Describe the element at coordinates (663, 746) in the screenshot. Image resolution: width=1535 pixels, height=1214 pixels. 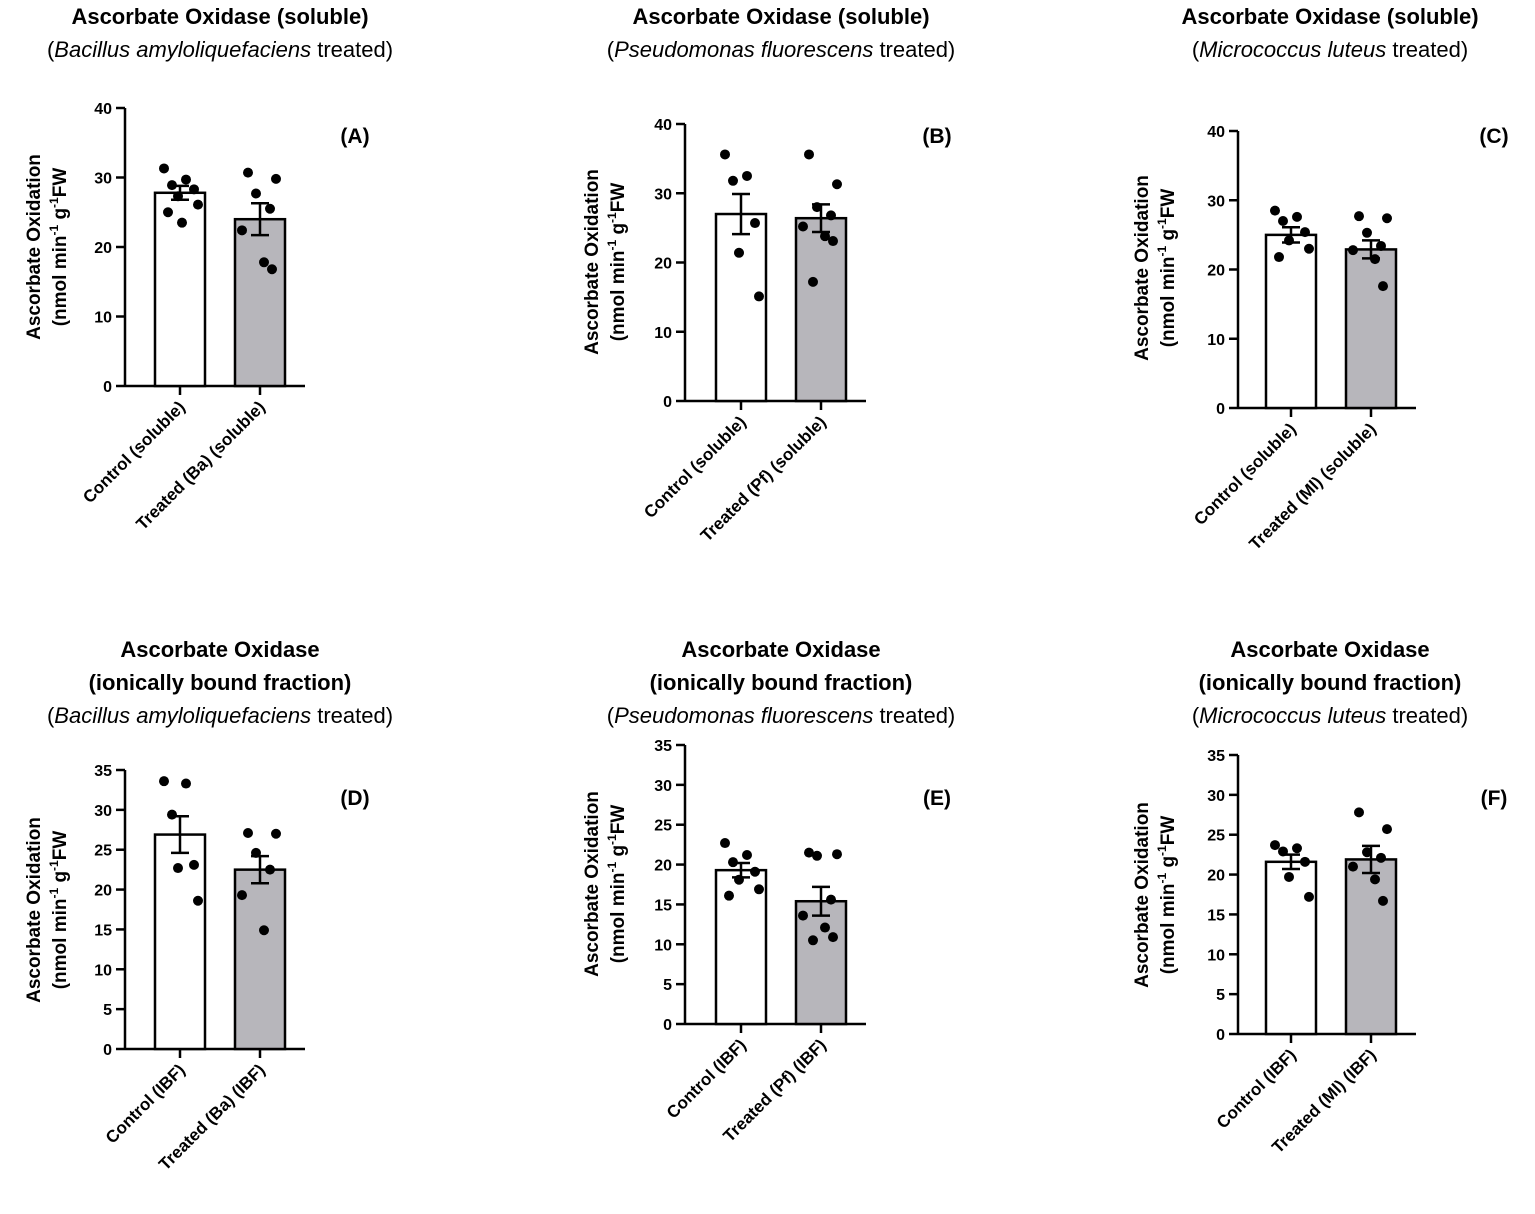
I see `y-tick-label: 35` at that location.